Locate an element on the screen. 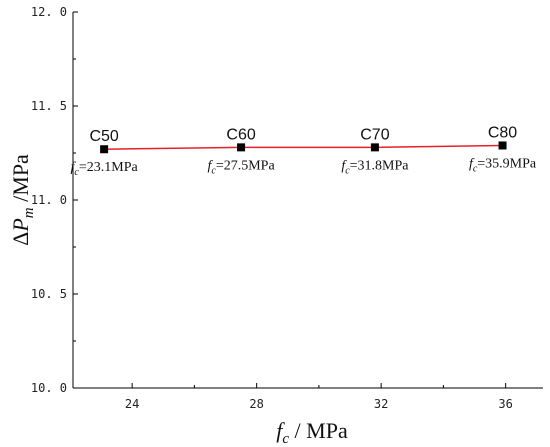 The height and width of the screenshot is (447, 550). series-line is located at coordinates (303, 147).